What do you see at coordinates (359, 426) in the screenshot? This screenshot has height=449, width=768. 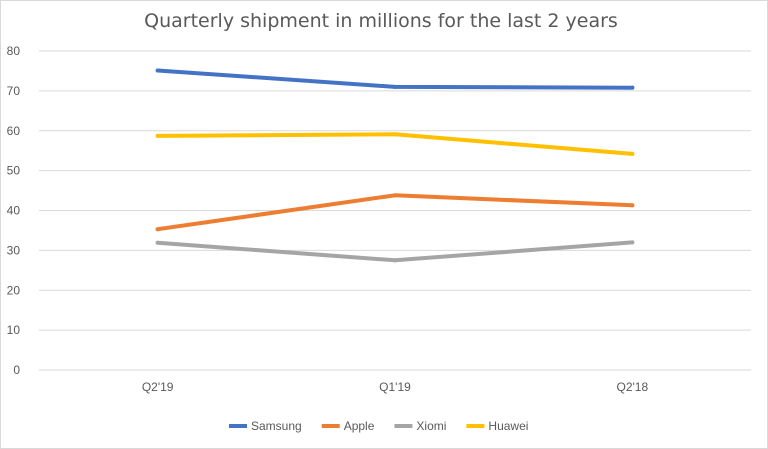 I see `legend-label: Apple` at bounding box center [359, 426].